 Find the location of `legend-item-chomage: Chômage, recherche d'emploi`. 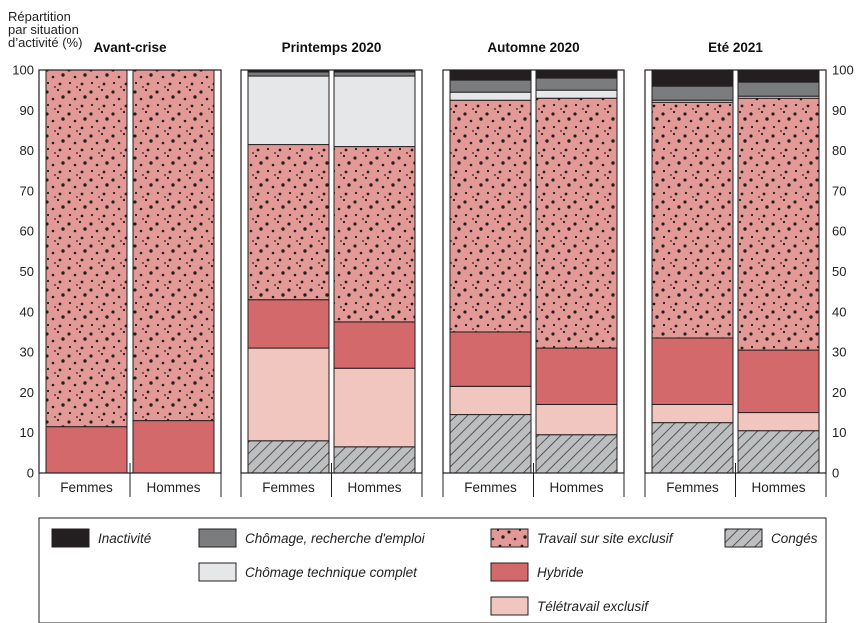

legend-item-chomage: Chômage, recherche d'emploi is located at coordinates (312, 538).